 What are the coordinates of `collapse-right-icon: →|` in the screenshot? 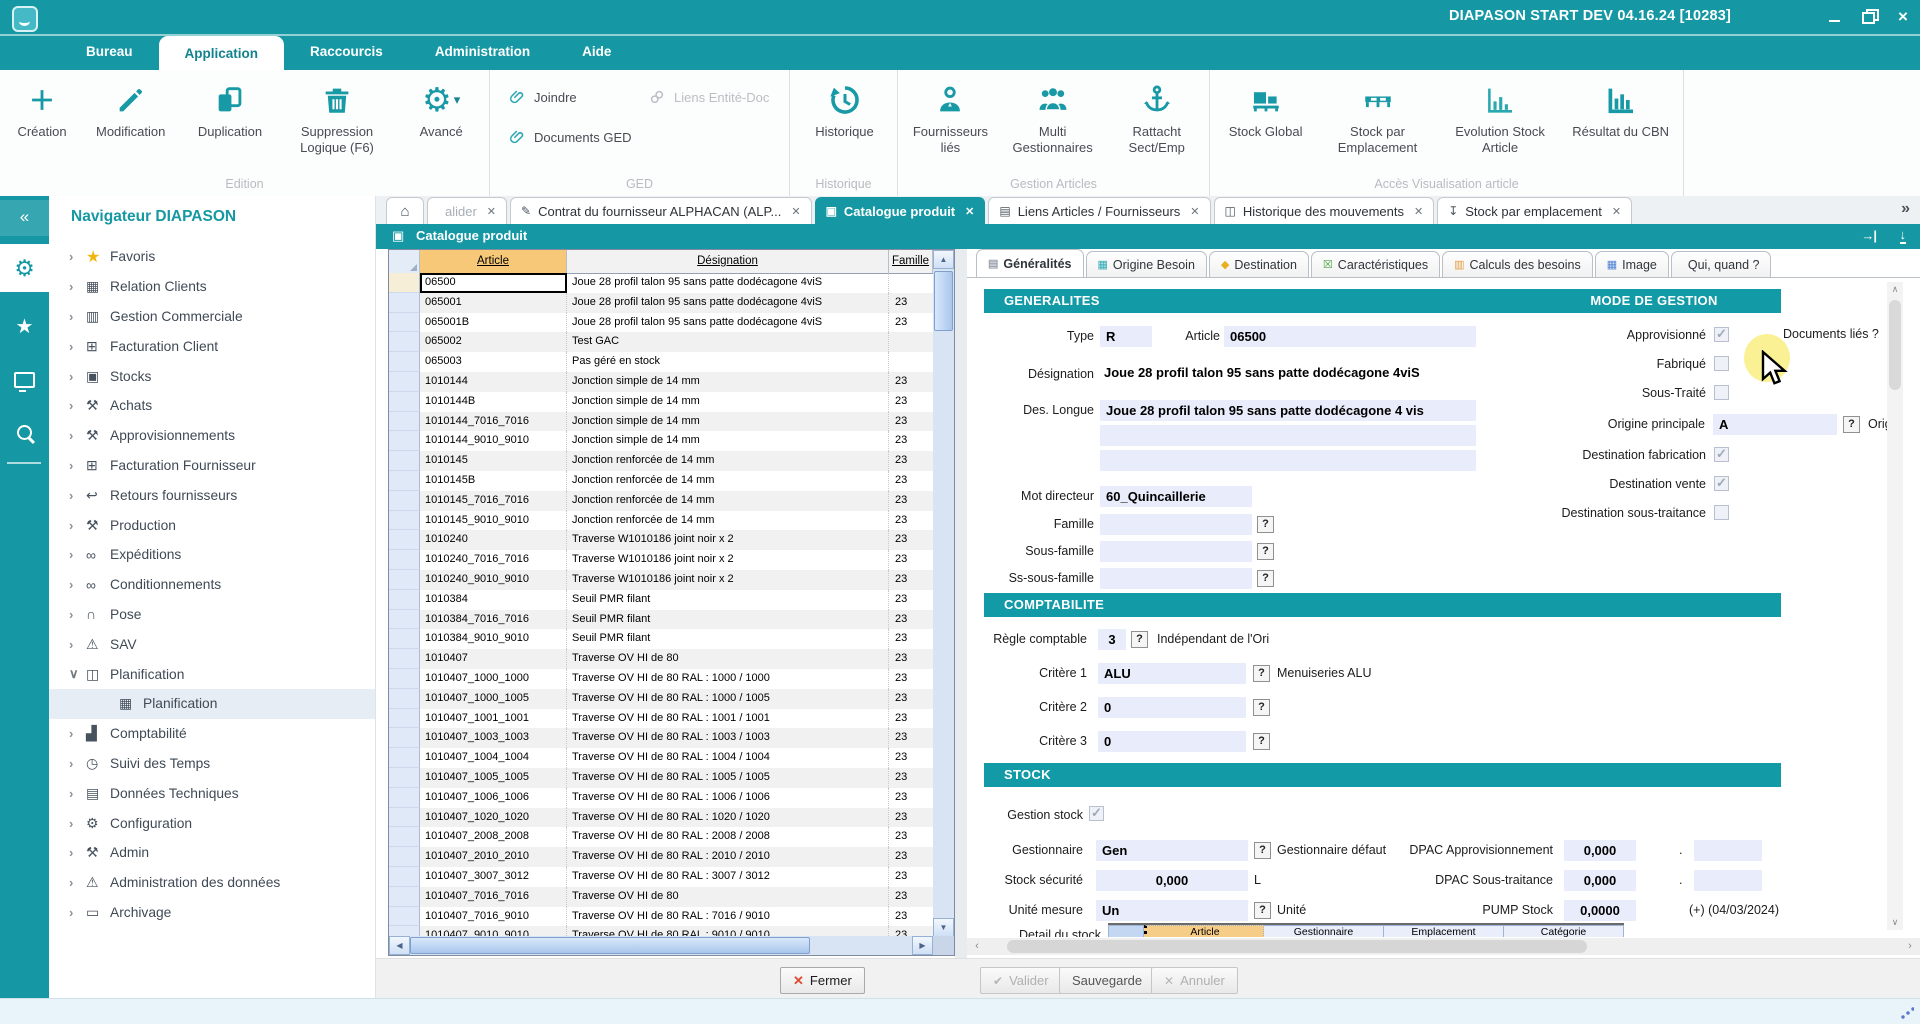 It's located at (1869, 235).